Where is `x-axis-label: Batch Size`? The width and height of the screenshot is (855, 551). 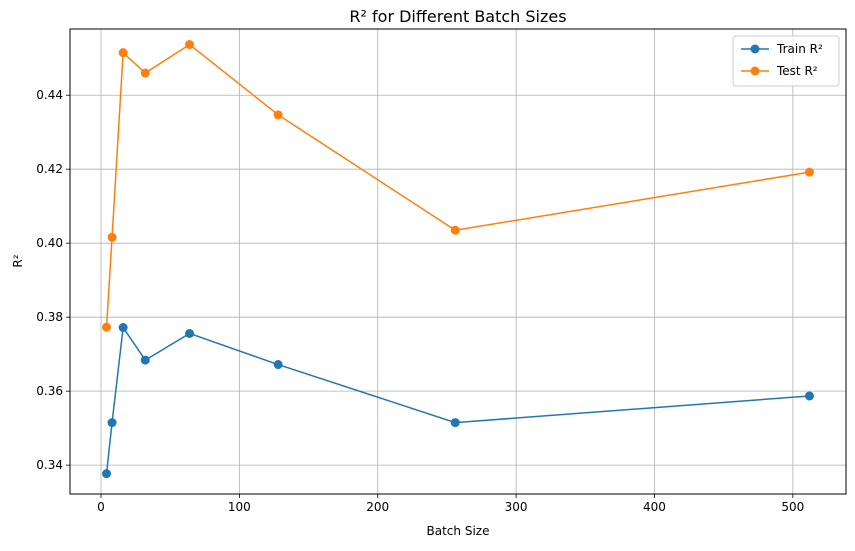 x-axis-label: Batch Size is located at coordinates (458, 531).